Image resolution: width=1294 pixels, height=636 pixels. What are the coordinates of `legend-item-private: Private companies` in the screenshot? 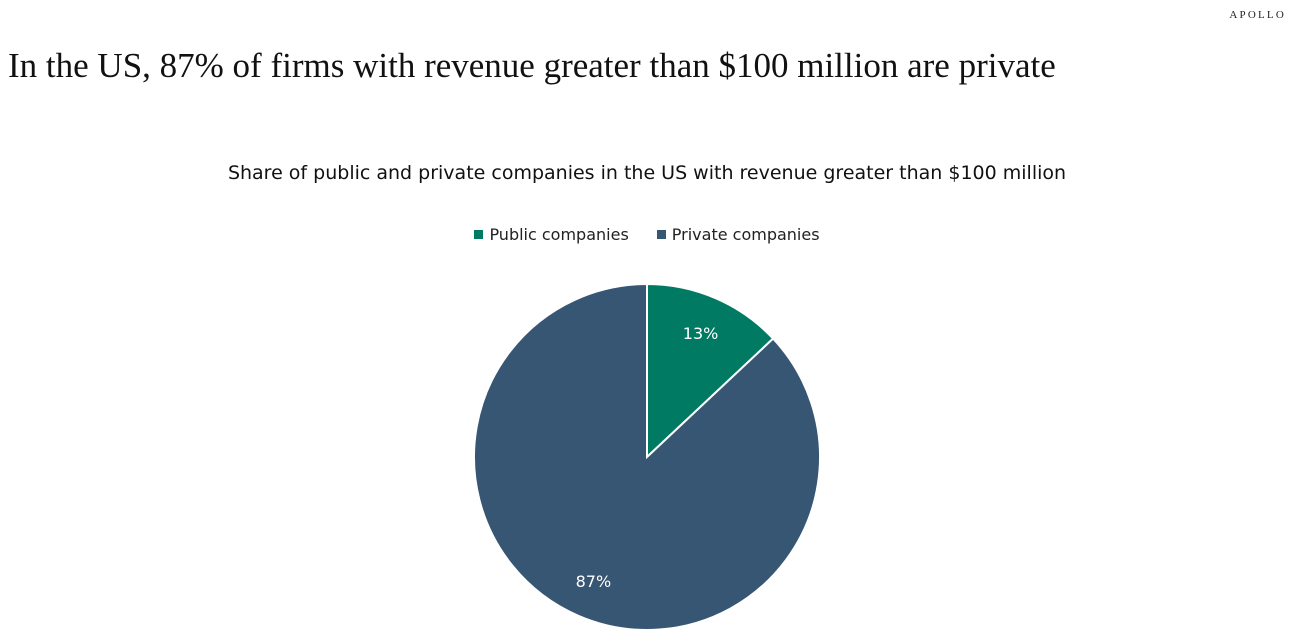 It's located at (738, 234).